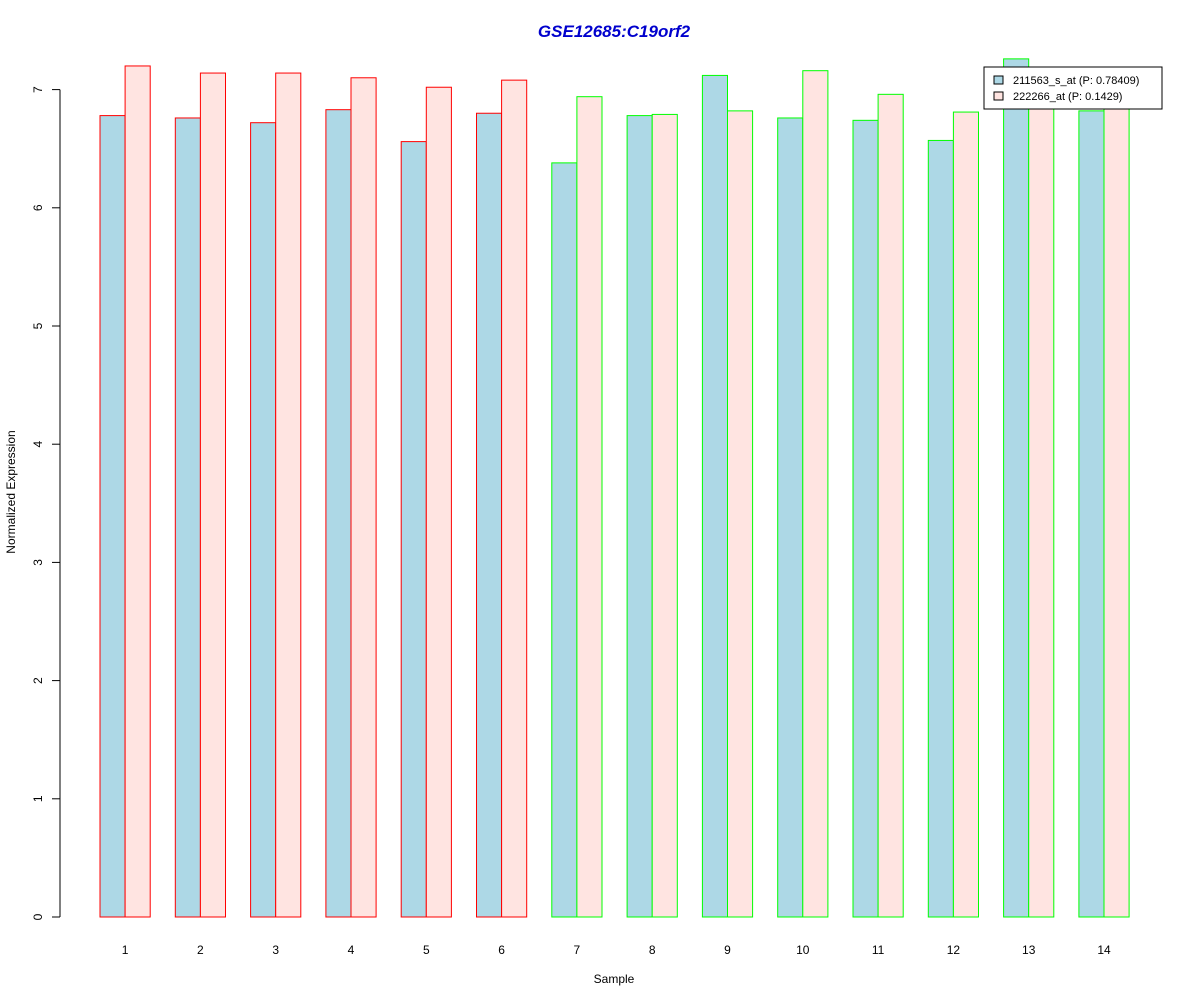 This screenshot has height=1000, width=1200. What do you see at coordinates (38, 325) in the screenshot?
I see `y-tick-label: 5` at bounding box center [38, 325].